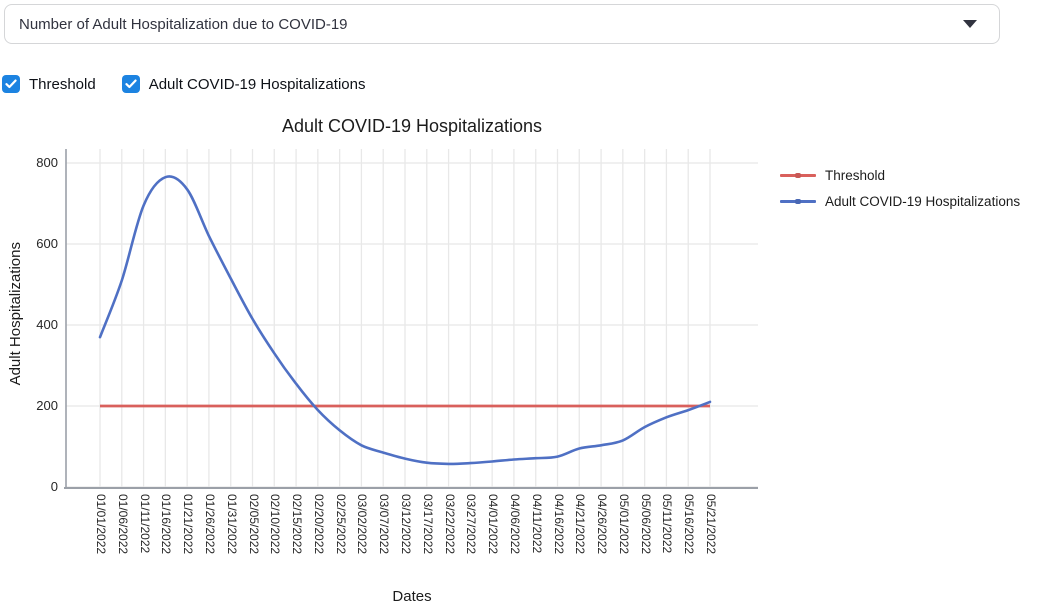 The image size is (1058, 615). What do you see at coordinates (384, 524) in the screenshot?
I see `x-tick-label: 03/07/2022` at bounding box center [384, 524].